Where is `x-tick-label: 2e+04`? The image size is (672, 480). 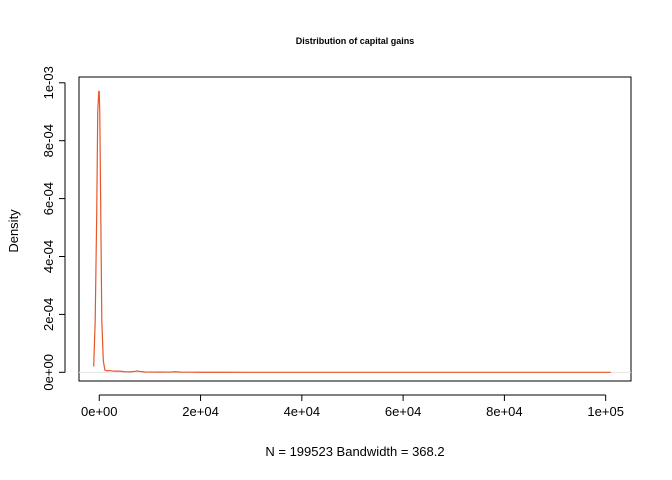 x-tick-label: 2e+04 is located at coordinates (200, 411).